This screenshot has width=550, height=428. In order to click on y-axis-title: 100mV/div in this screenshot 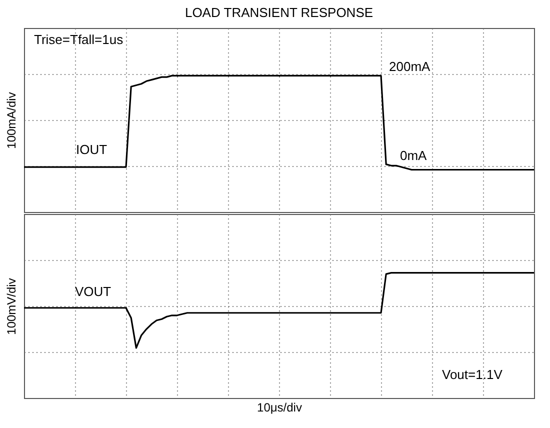, I will do `click(11, 306)`.